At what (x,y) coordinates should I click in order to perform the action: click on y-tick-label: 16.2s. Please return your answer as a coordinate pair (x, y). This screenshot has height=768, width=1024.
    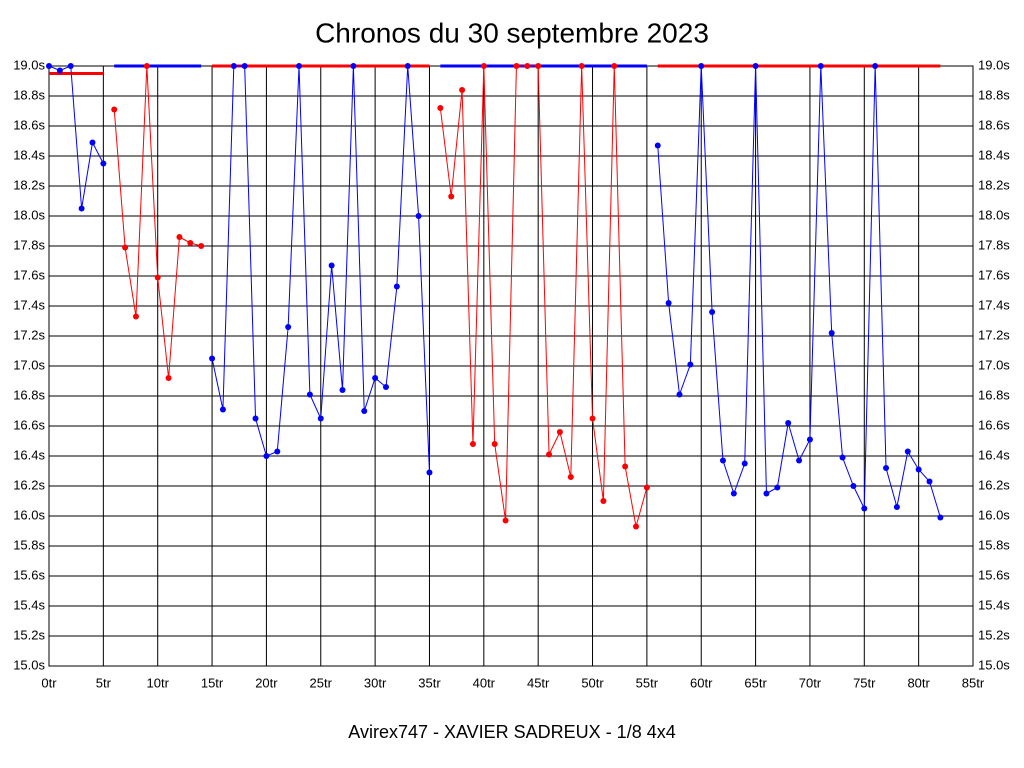
    Looking at the image, I should click on (29, 484).